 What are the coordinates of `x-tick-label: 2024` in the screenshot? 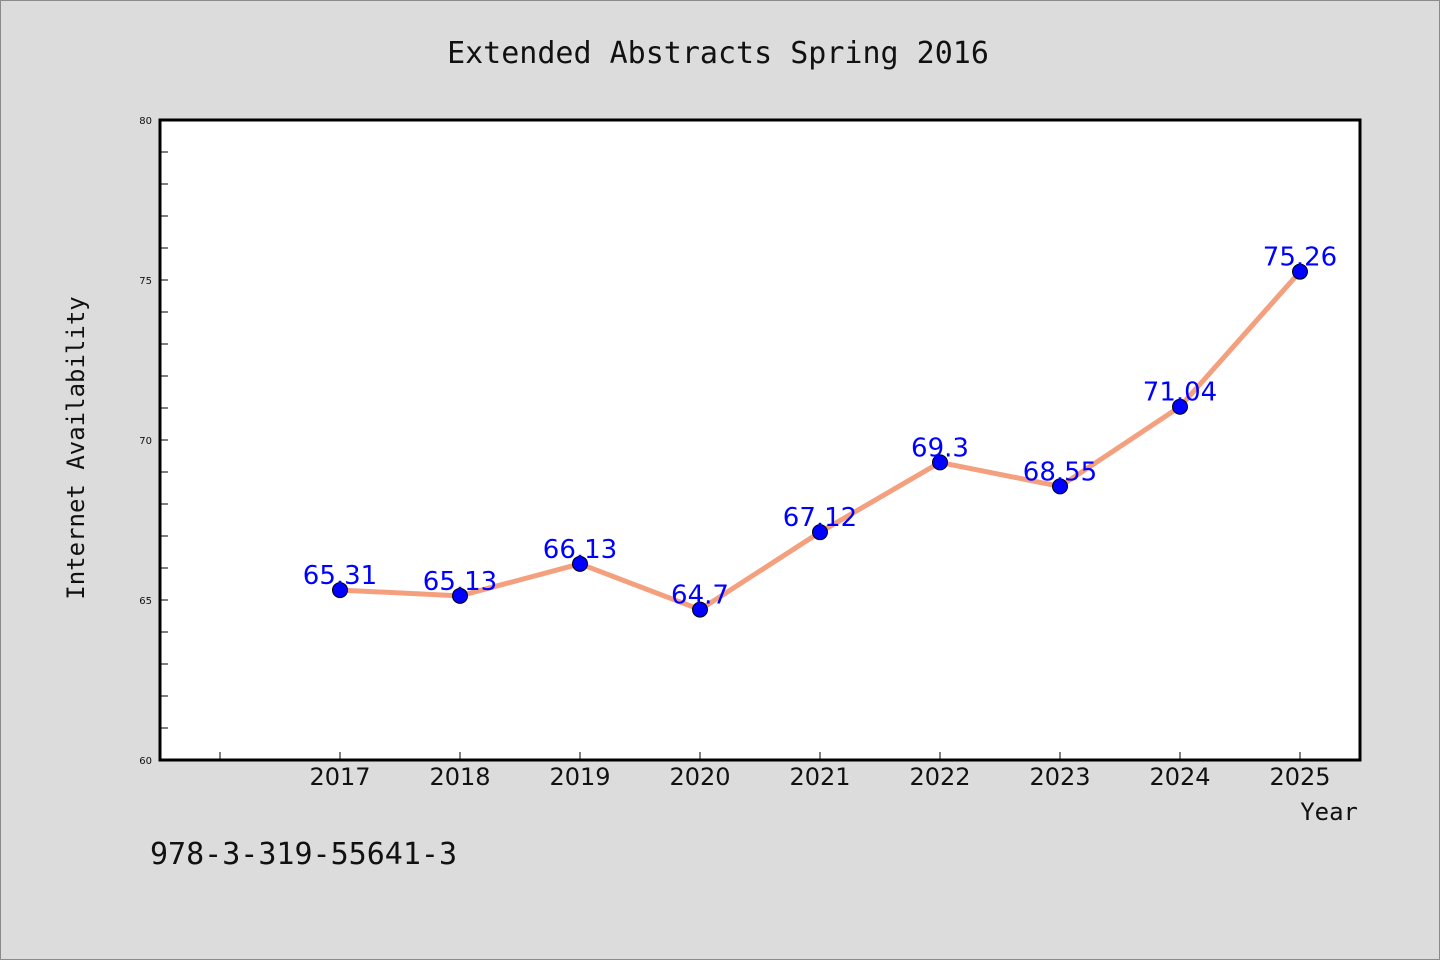 It's located at (1179, 777).